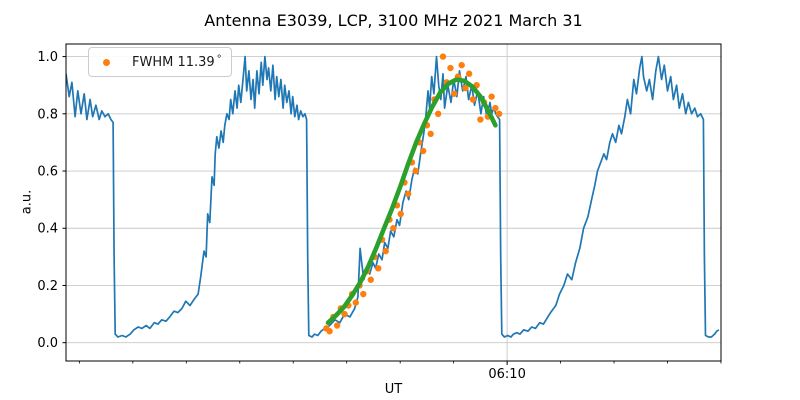  Describe the element at coordinates (219, 60) in the screenshot. I see `degree-symbol: °` at that location.